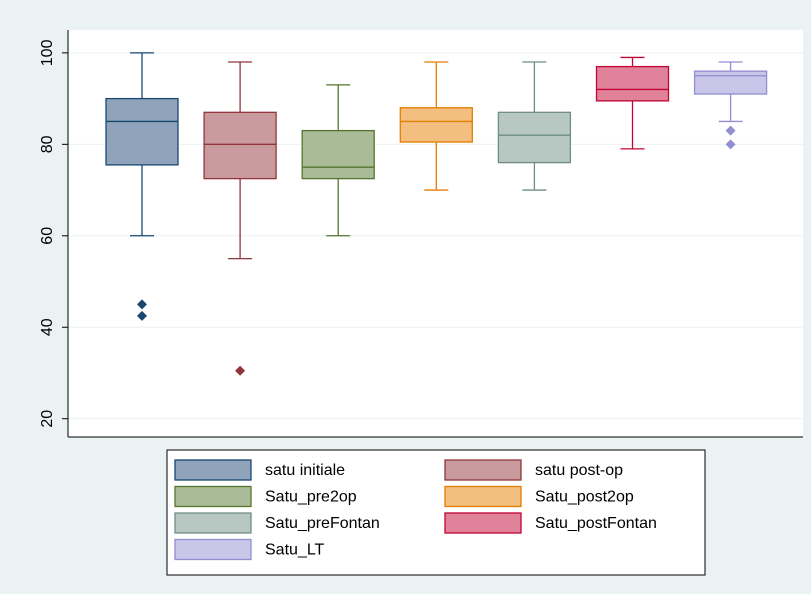 The image size is (811, 594). I want to click on legend-box, so click(436, 512).